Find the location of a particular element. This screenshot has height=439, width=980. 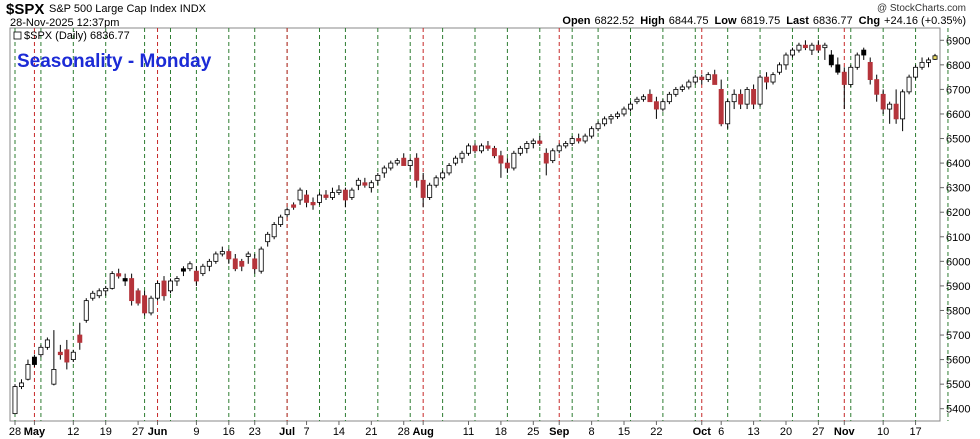

exchange-label: INDX is located at coordinates (192, 9).